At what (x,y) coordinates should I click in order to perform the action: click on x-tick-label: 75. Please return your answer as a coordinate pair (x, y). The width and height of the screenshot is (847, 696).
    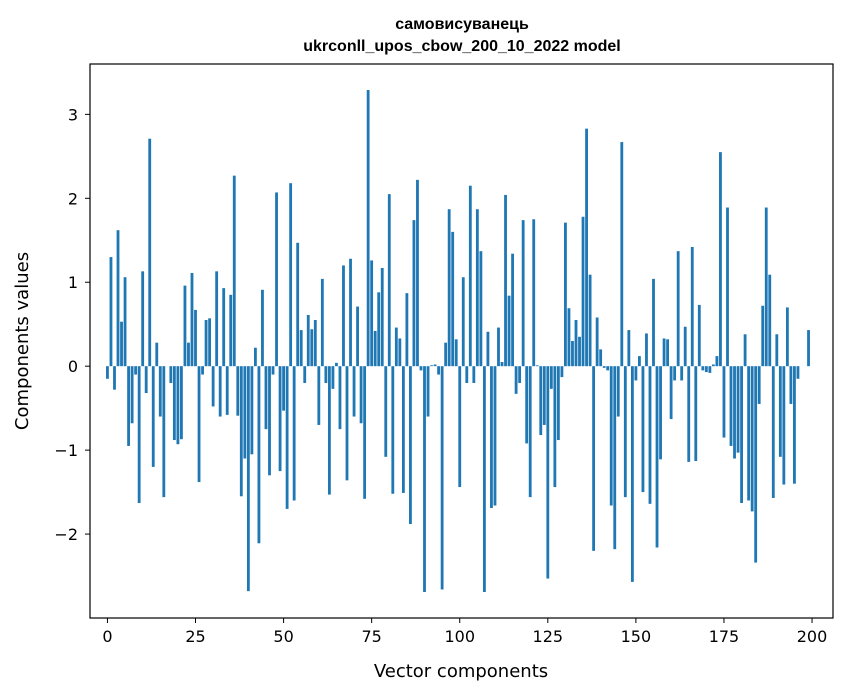
    Looking at the image, I should click on (371, 636).